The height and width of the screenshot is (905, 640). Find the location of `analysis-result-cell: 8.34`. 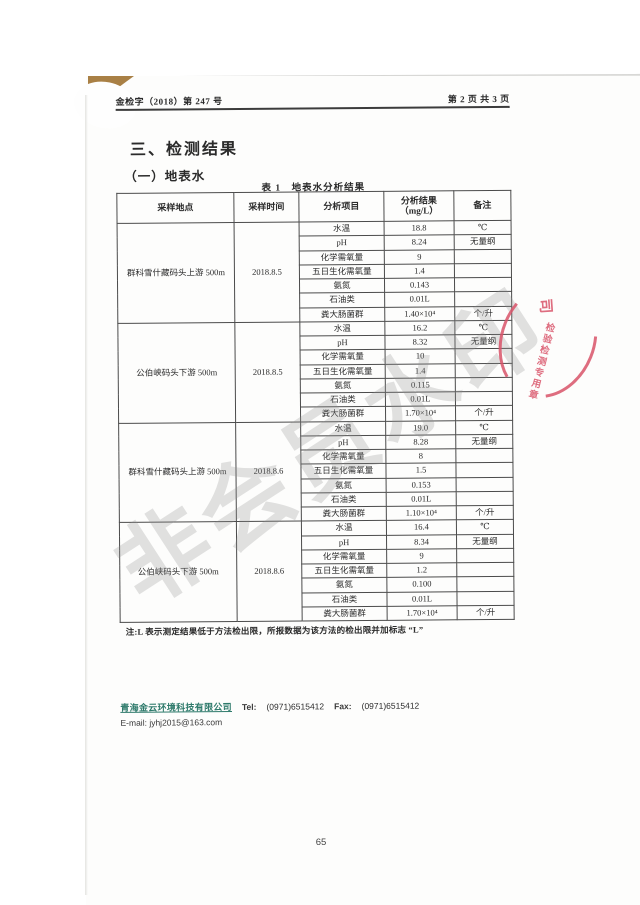

analysis-result-cell: 8.34 is located at coordinates (421, 542).